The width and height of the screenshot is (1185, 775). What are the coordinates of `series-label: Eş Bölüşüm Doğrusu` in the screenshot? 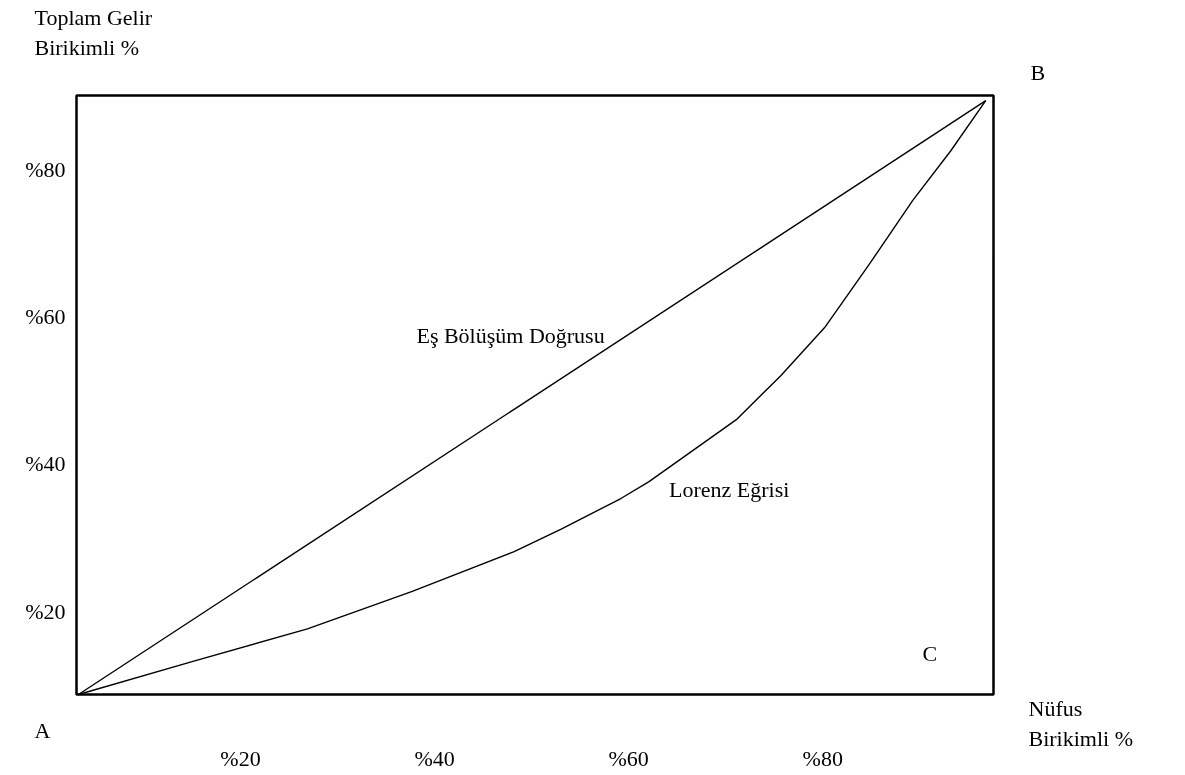 It's located at (510, 336).